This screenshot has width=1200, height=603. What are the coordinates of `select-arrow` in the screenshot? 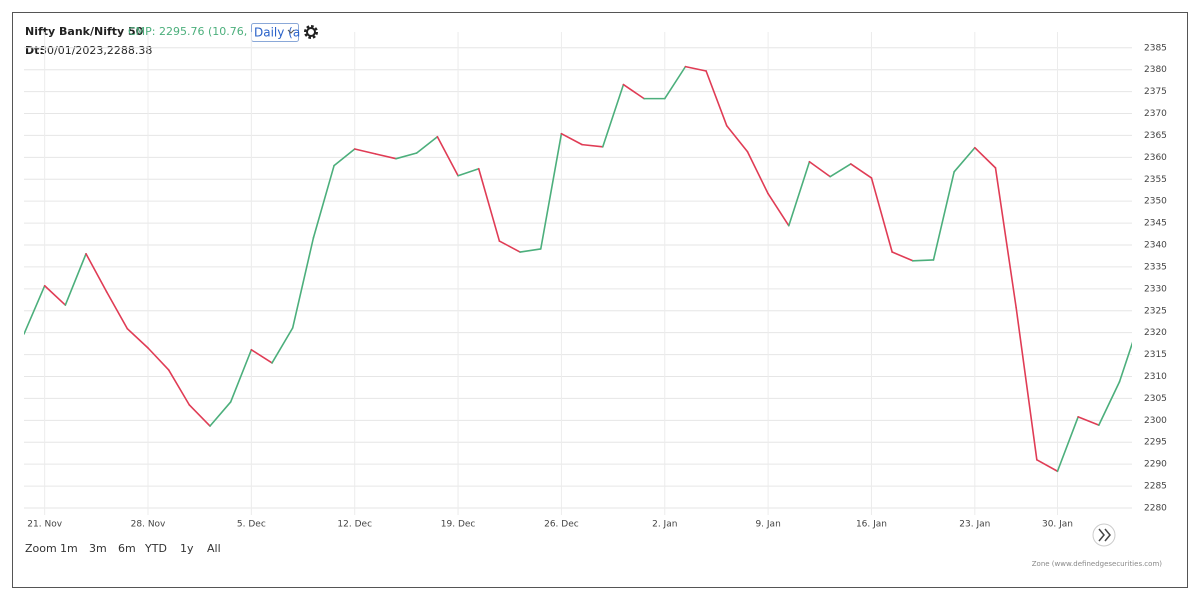 It's located at (291, 31).